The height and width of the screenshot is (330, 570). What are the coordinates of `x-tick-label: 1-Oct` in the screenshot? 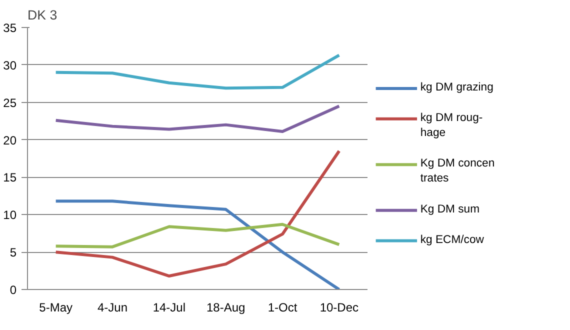 It's located at (283, 307).